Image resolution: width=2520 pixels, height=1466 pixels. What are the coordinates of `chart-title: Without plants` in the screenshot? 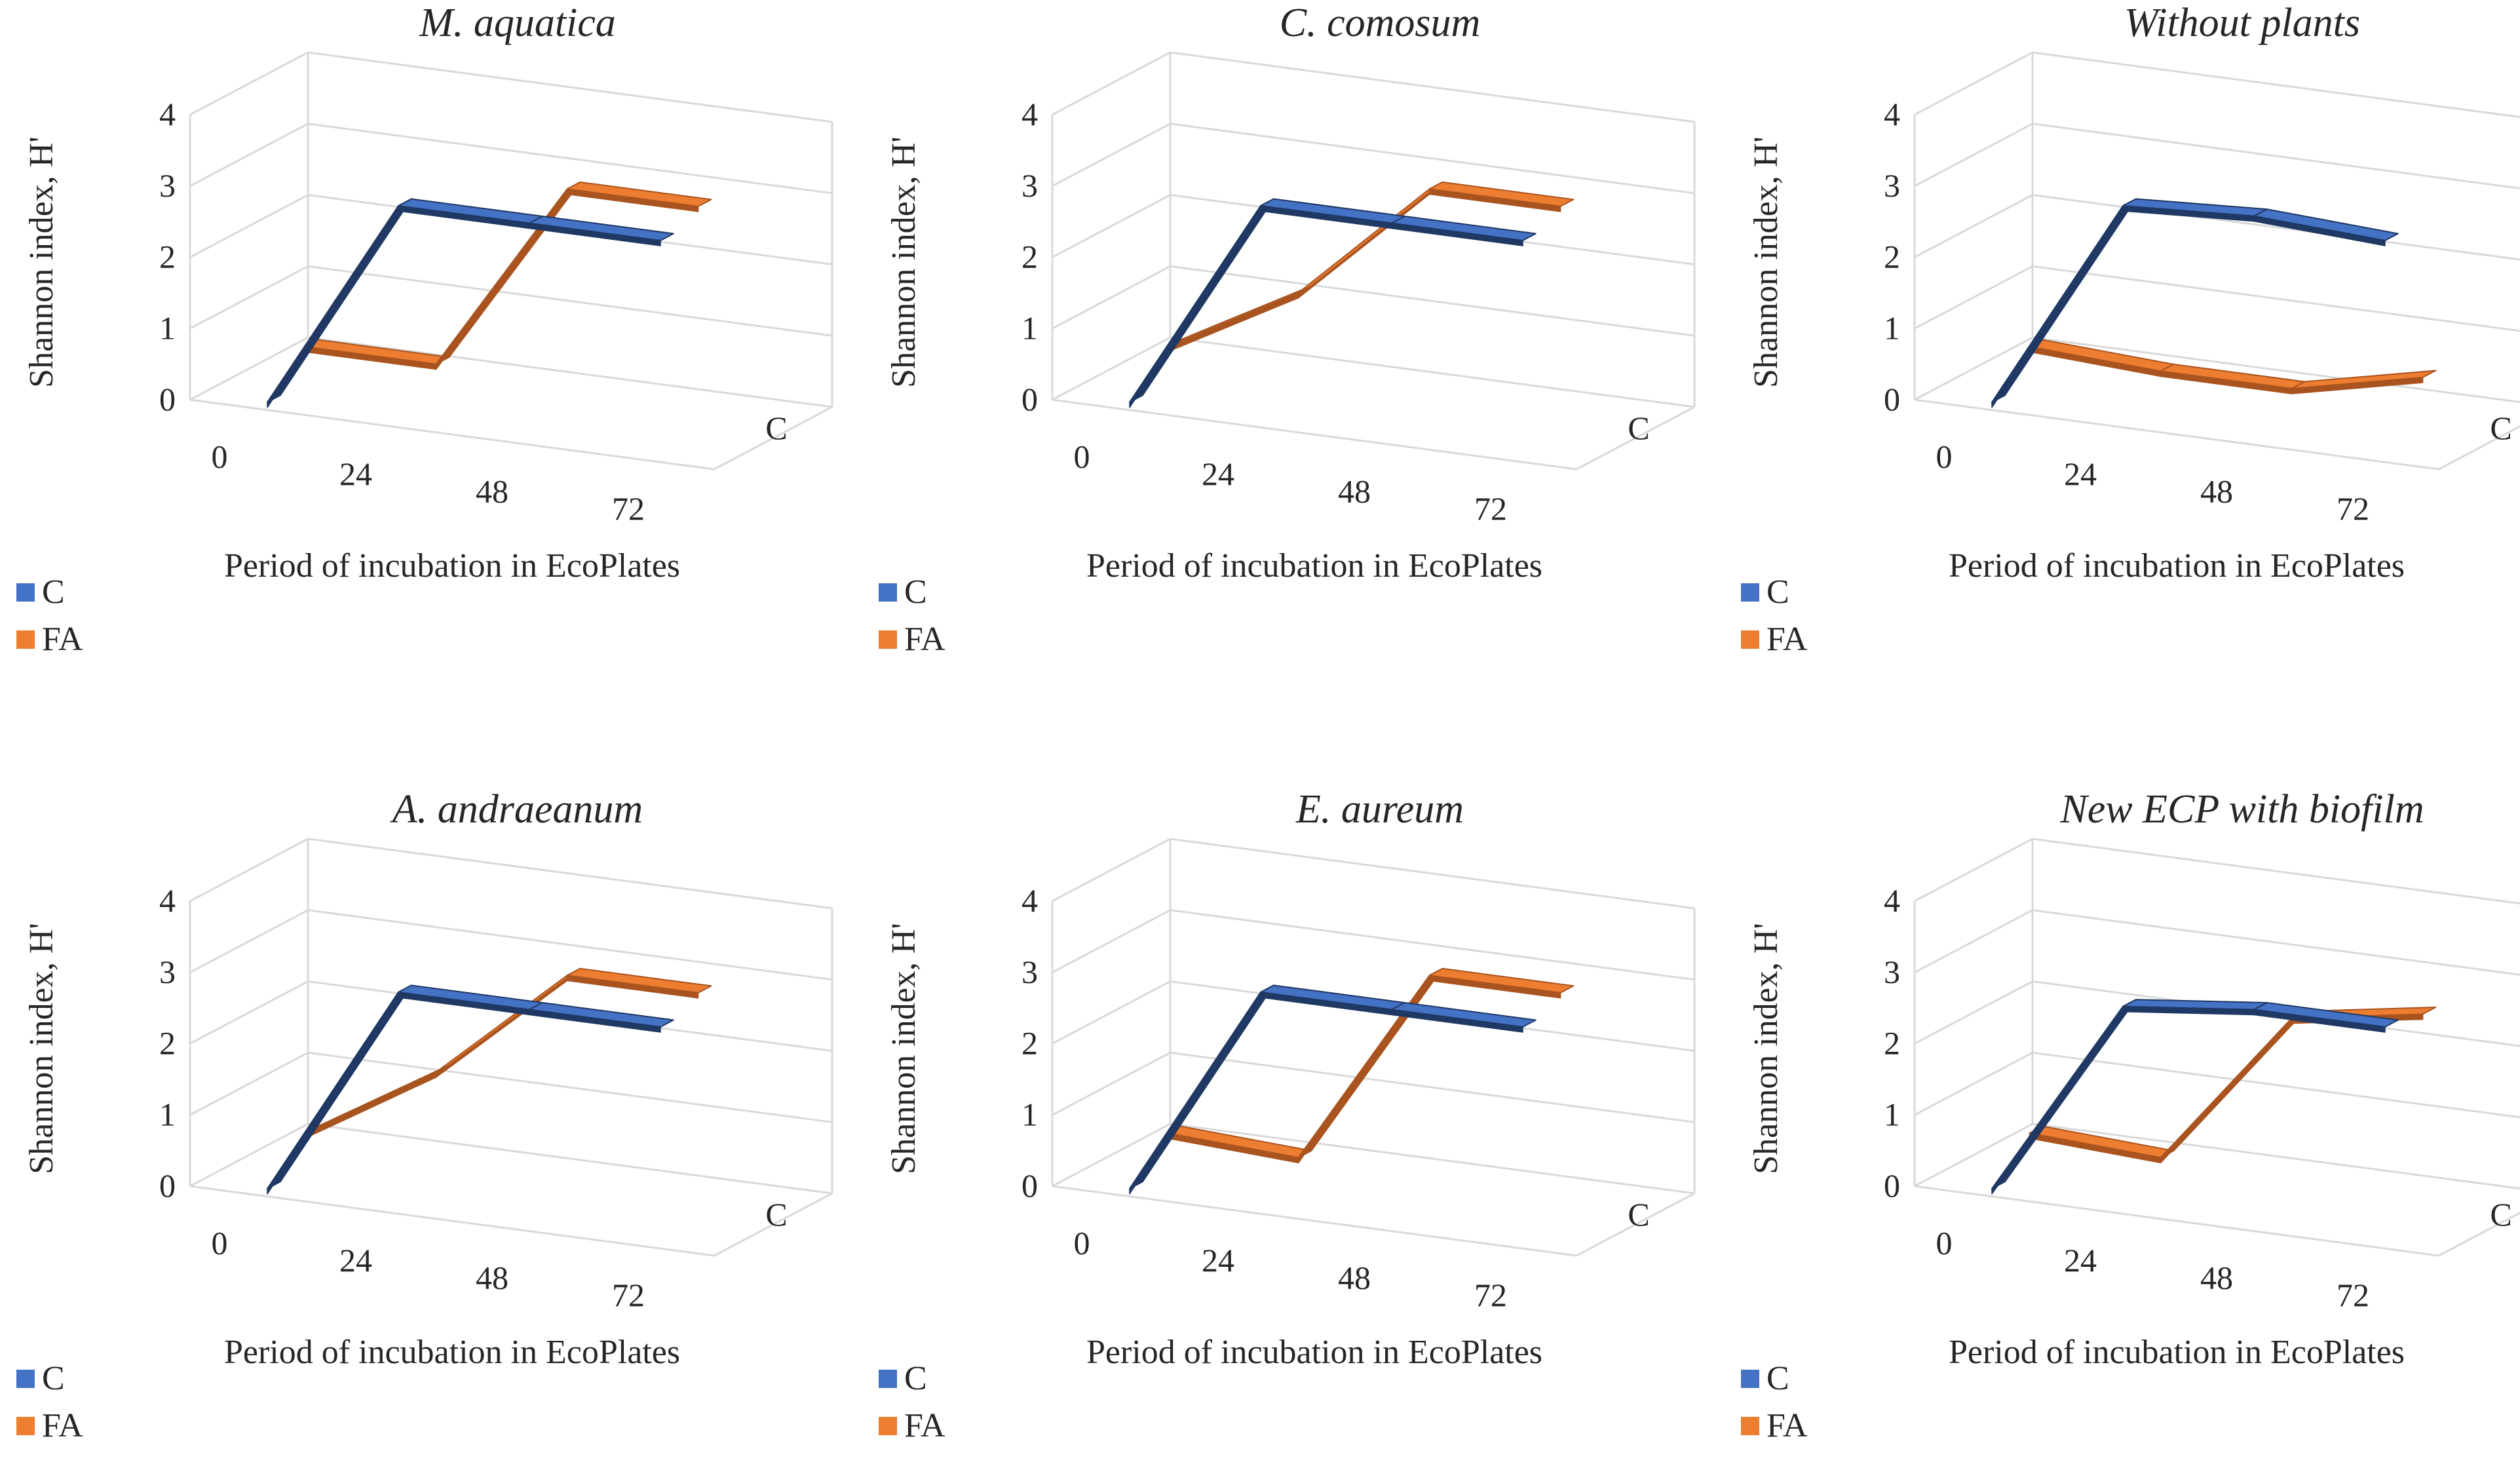 It's located at (2242, 23).